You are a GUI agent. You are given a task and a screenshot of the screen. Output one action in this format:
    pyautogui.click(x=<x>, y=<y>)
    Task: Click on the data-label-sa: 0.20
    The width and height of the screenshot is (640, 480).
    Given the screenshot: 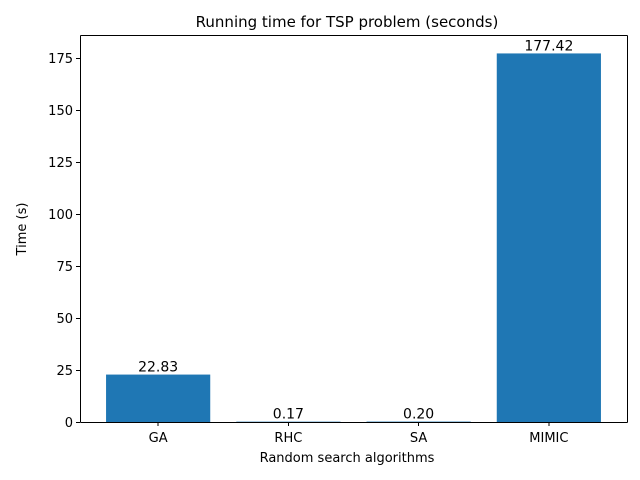 What is the action you would take?
    pyautogui.click(x=418, y=415)
    